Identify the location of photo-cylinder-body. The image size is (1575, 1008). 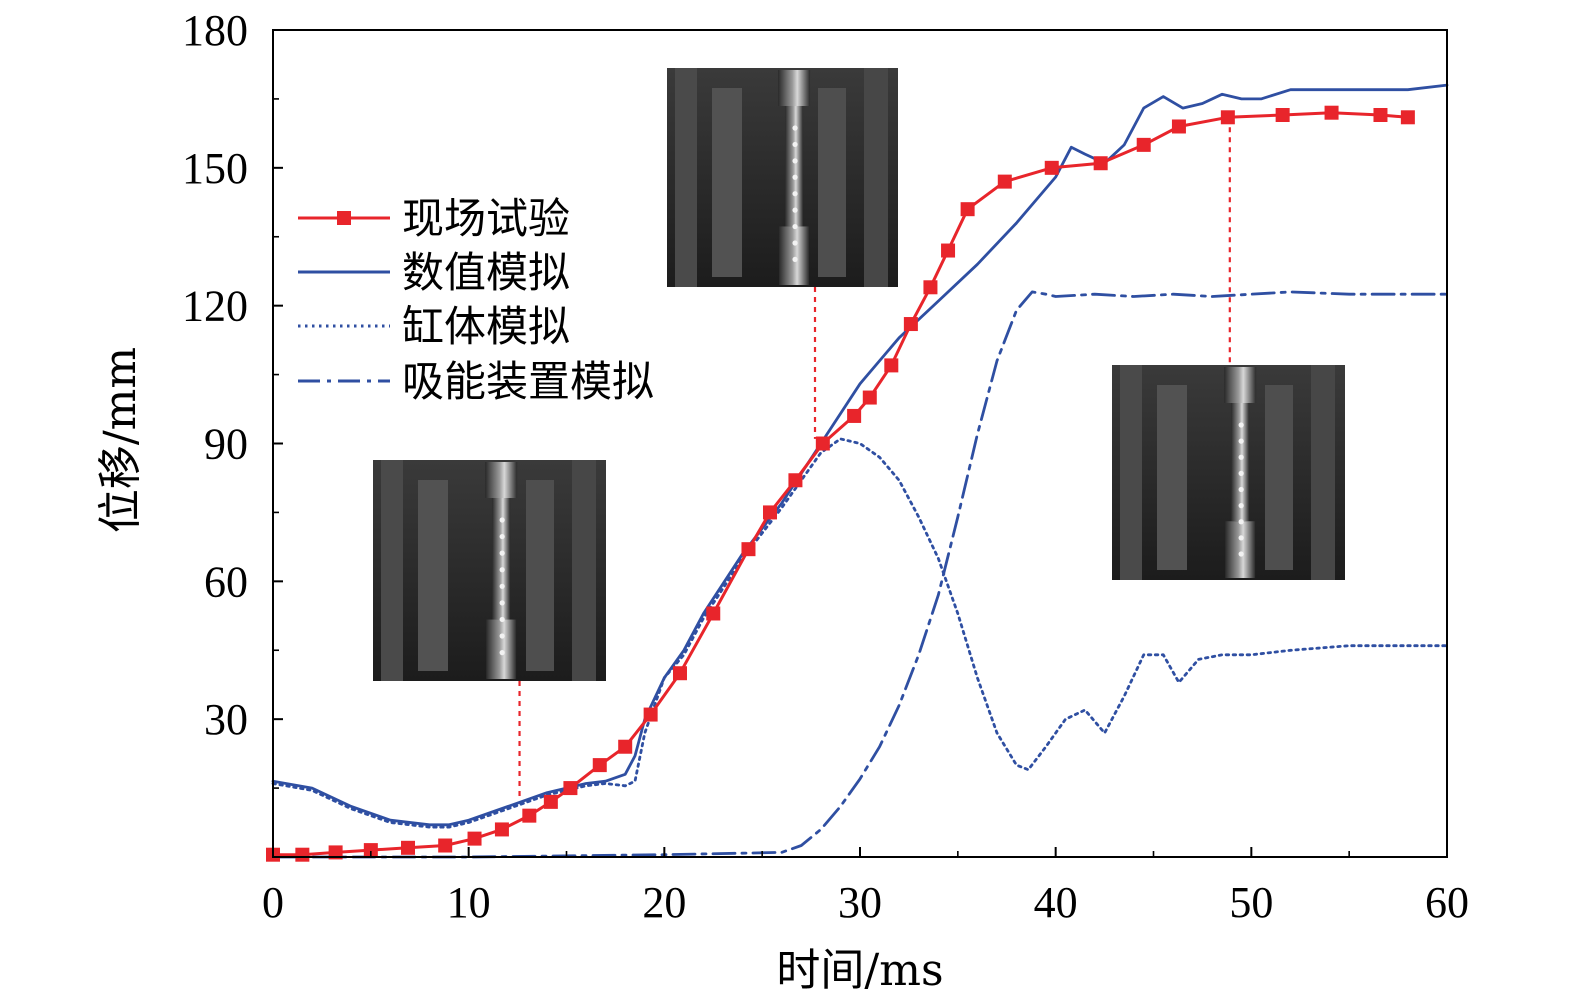
(1240, 549).